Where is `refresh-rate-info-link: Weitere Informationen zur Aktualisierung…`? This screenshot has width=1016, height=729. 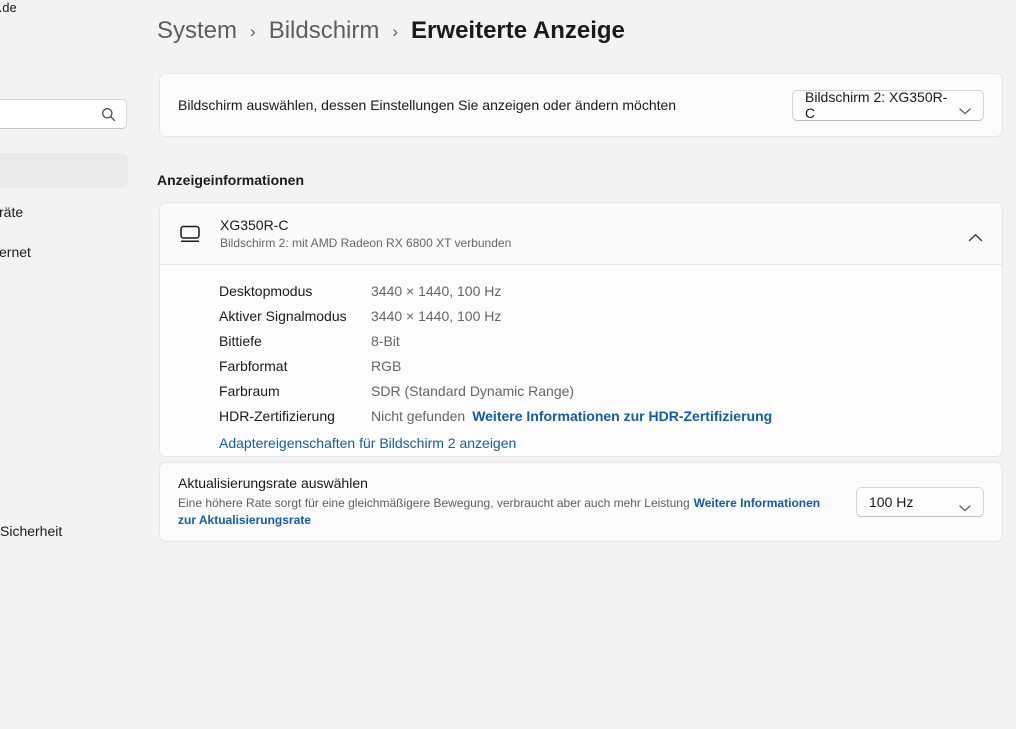
refresh-rate-info-link: Weitere Informationen zur Aktualisierung… is located at coordinates (499, 511).